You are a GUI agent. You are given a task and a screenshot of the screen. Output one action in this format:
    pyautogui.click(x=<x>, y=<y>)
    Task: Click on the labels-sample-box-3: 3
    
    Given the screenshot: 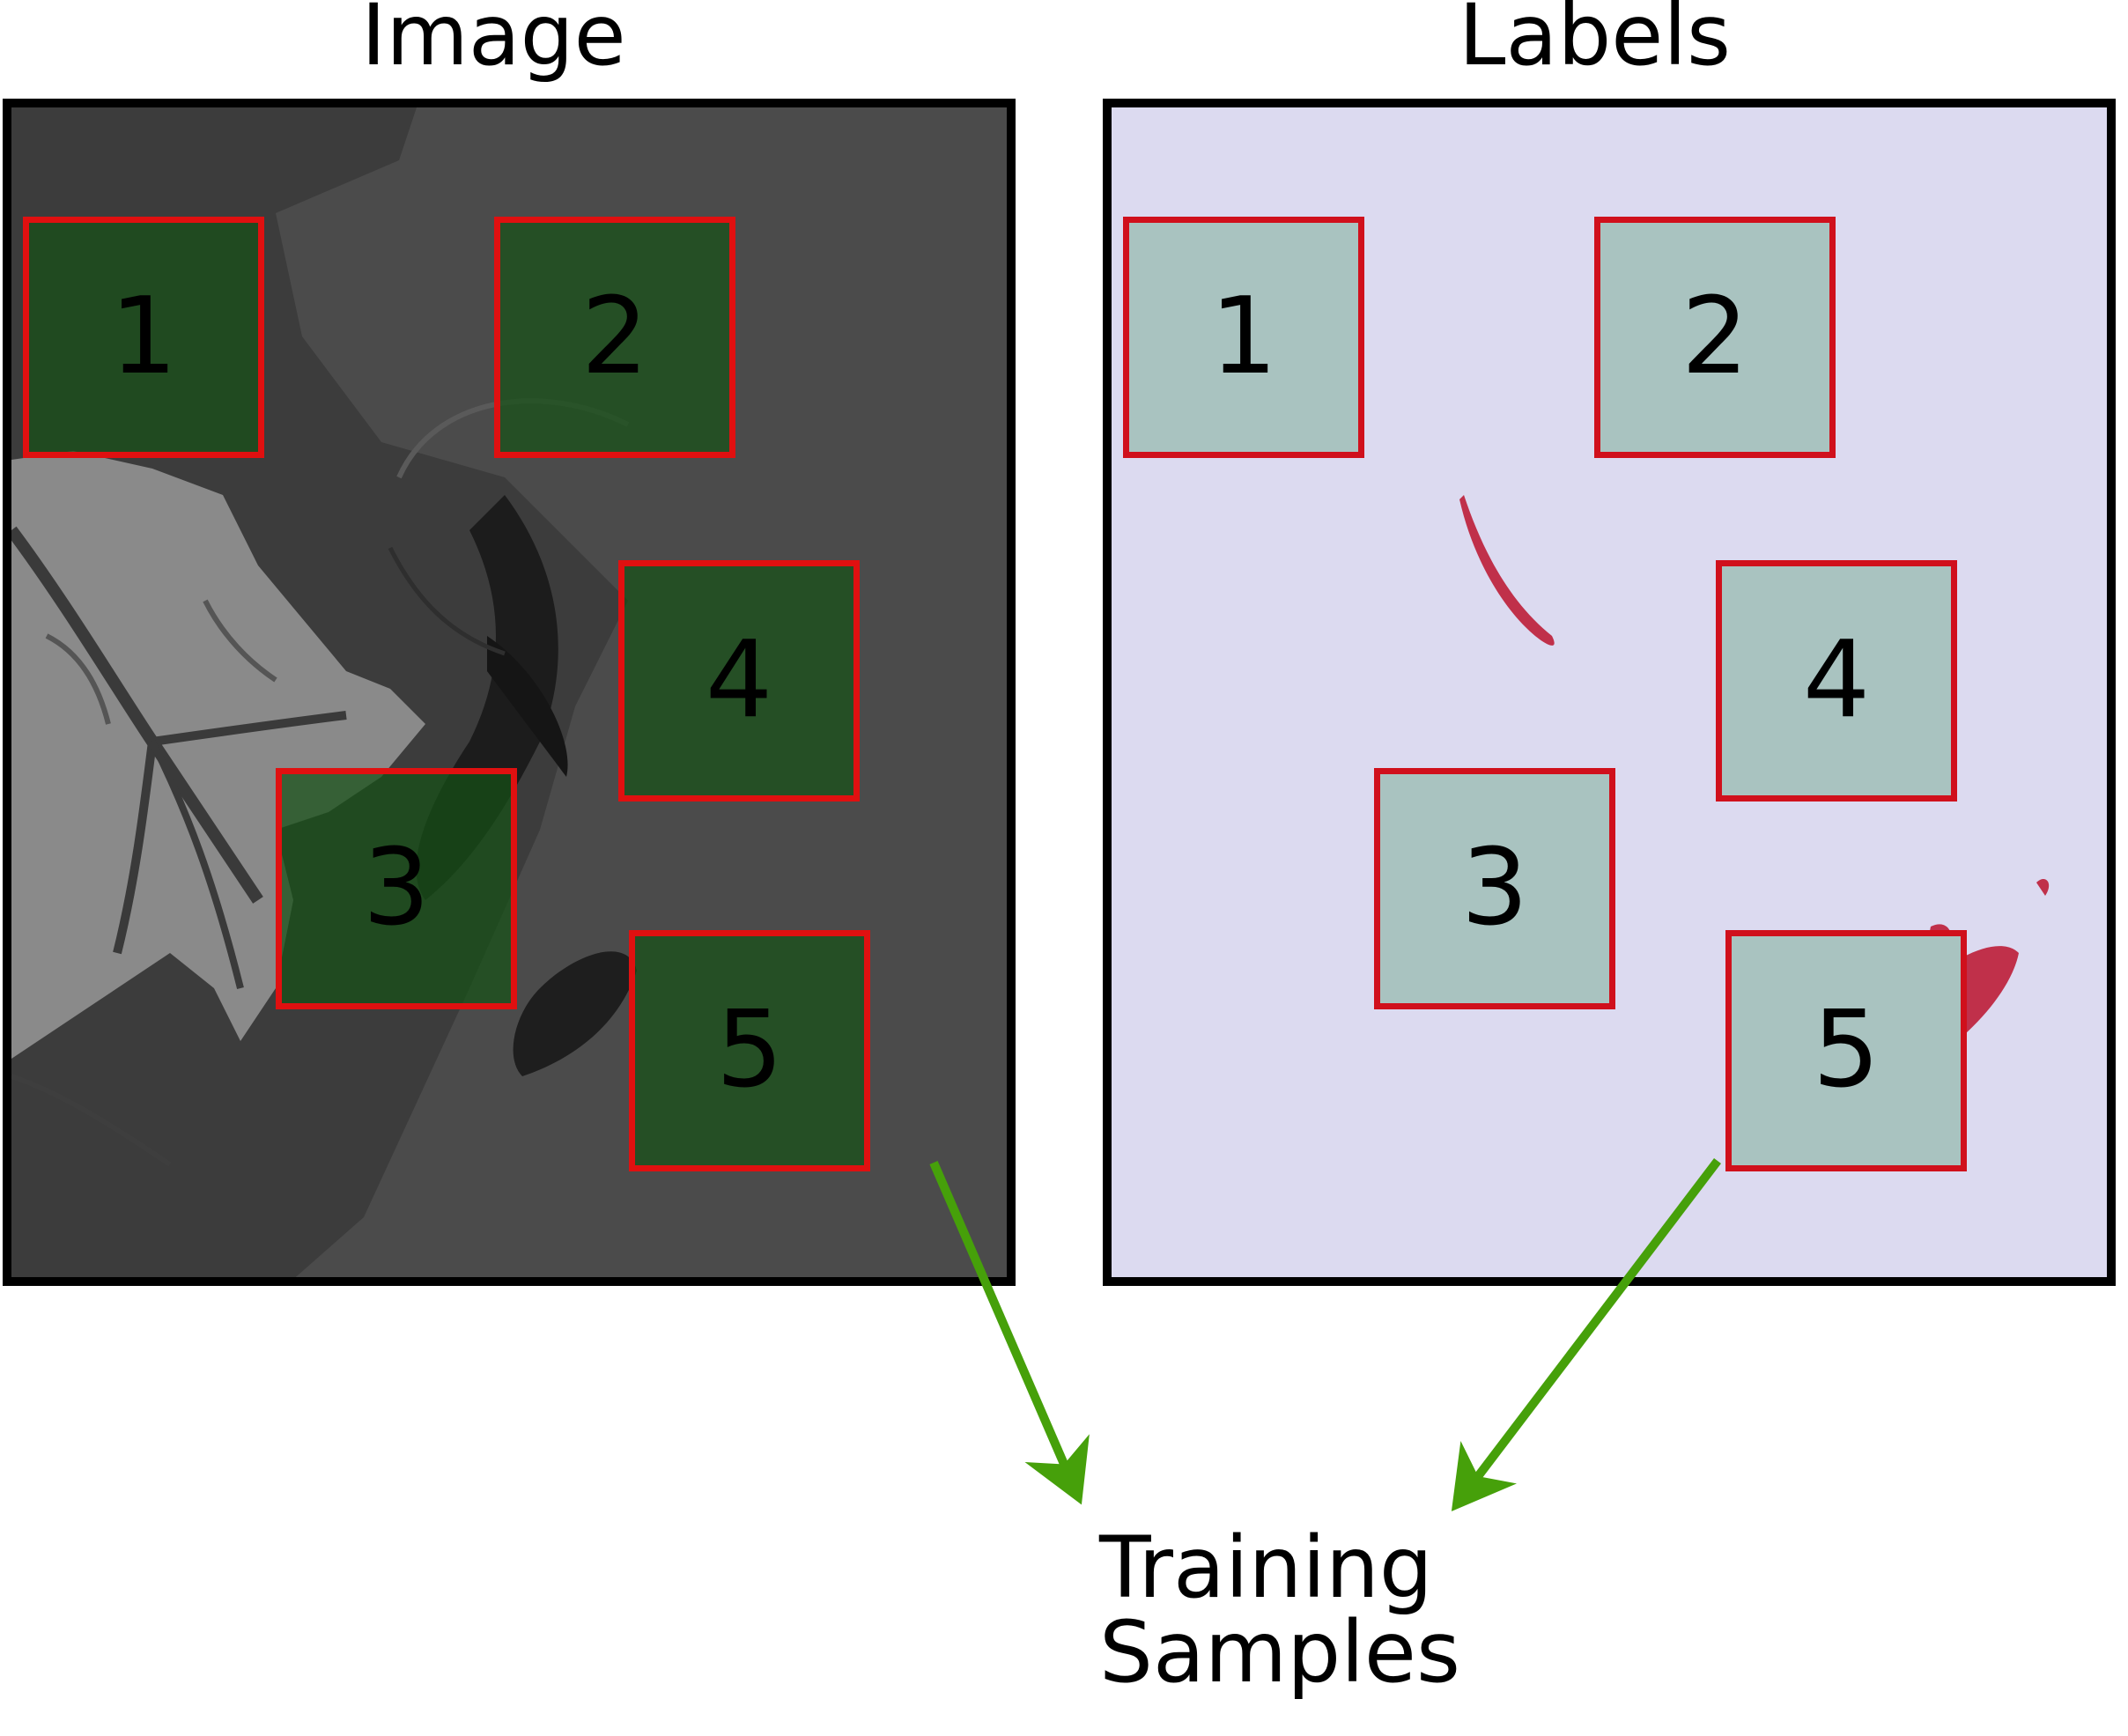 What is the action you would take?
    pyautogui.click(x=1495, y=888)
    